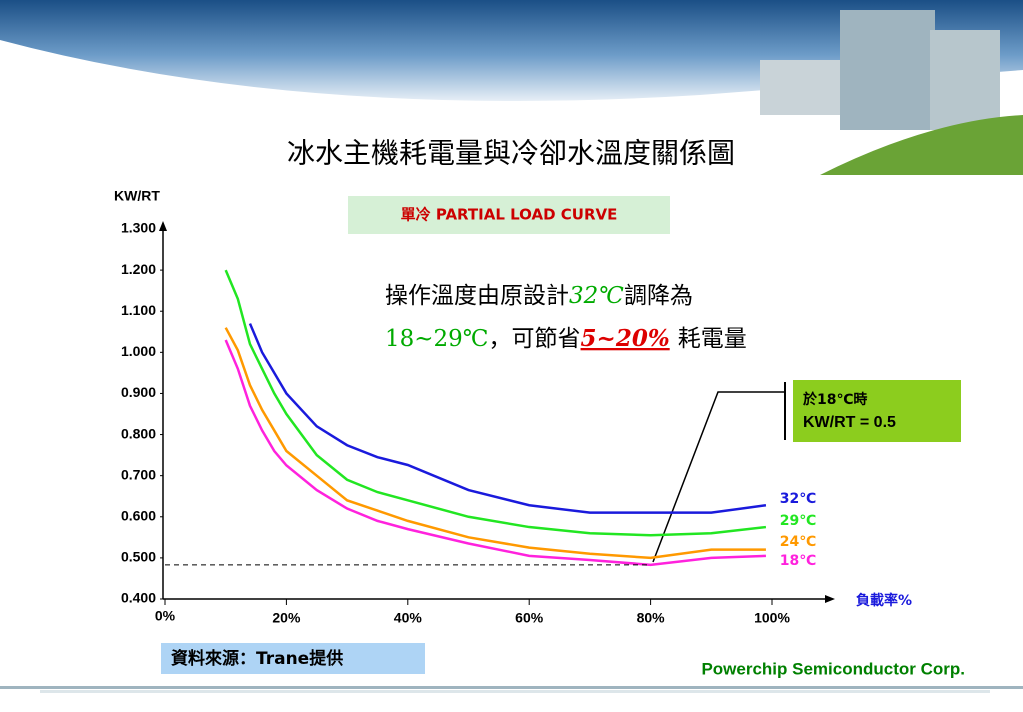 Image resolution: width=1023 pixels, height=712 pixels. What do you see at coordinates (408, 618) in the screenshot?
I see `x-tick-label: 40%` at bounding box center [408, 618].